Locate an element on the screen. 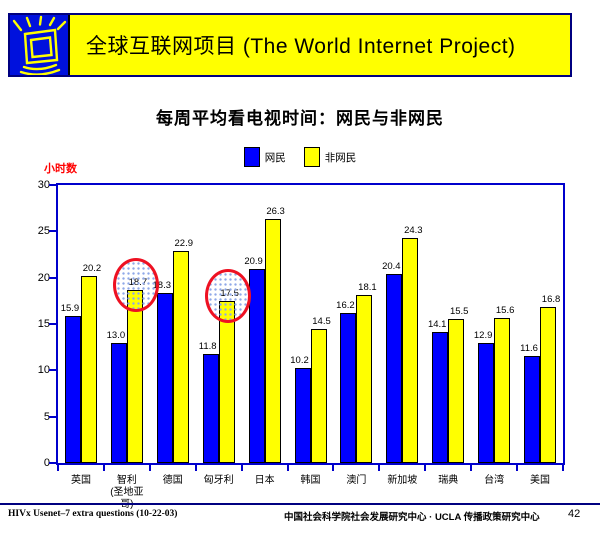  bar-value-label: 26.3 is located at coordinates (275, 212).